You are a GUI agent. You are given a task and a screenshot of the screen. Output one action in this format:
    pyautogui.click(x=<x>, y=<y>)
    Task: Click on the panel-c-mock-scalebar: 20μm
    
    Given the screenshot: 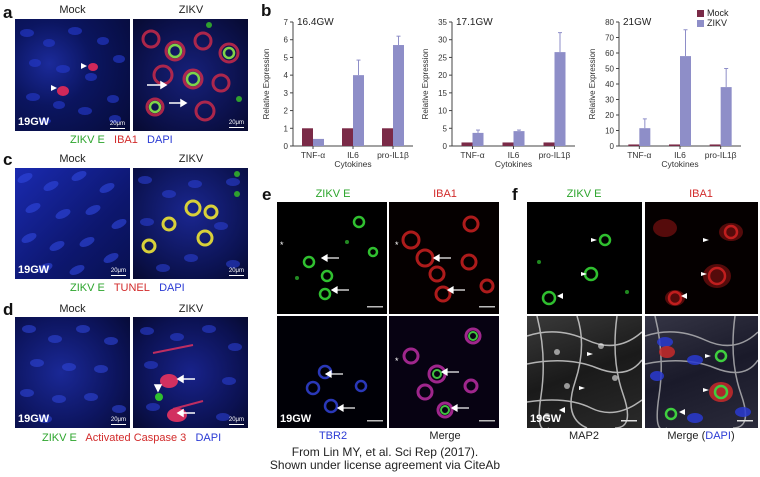 What is the action you would take?
    pyautogui.click(x=118, y=272)
    